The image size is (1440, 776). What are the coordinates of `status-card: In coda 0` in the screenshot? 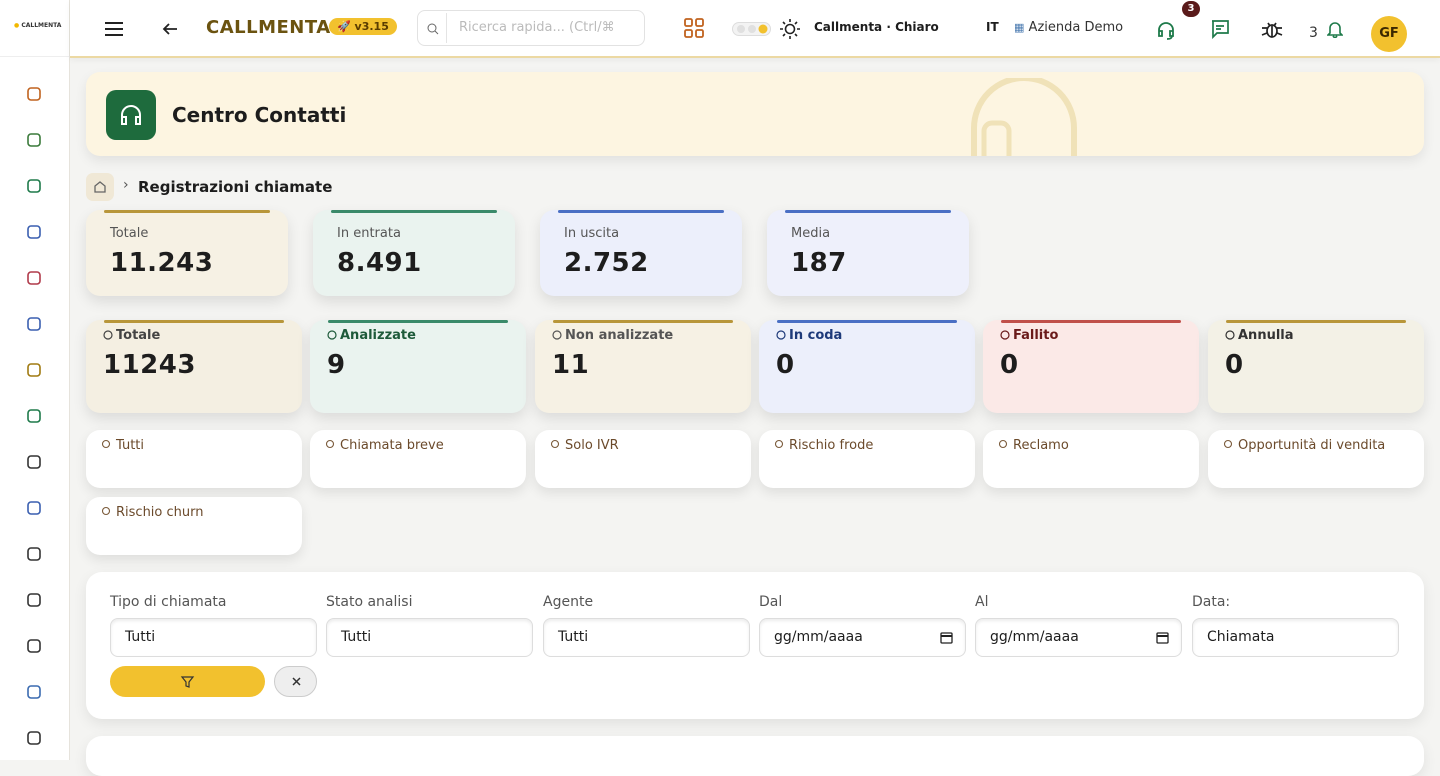 It's located at (867, 366).